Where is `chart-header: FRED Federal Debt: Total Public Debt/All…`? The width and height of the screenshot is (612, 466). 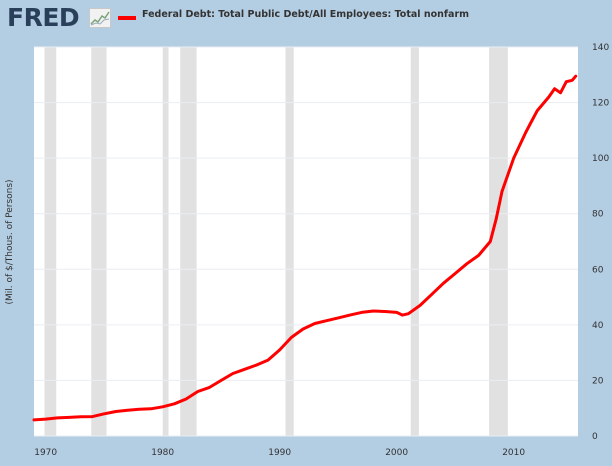
chart-header: FRED Federal Debt: Total Public Debt/All… is located at coordinates (306, 21).